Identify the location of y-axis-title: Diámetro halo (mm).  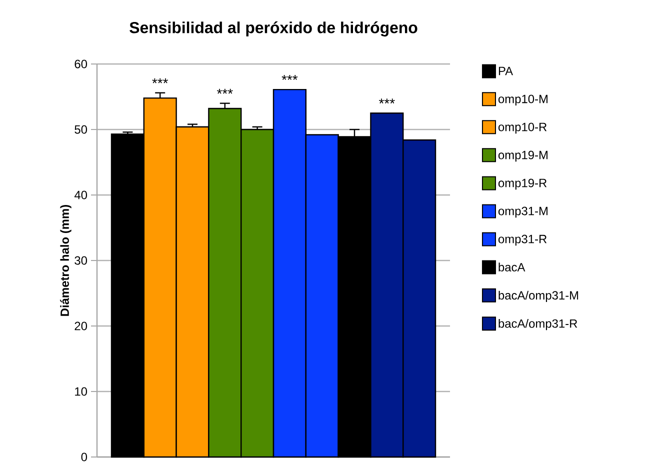
(66, 260).